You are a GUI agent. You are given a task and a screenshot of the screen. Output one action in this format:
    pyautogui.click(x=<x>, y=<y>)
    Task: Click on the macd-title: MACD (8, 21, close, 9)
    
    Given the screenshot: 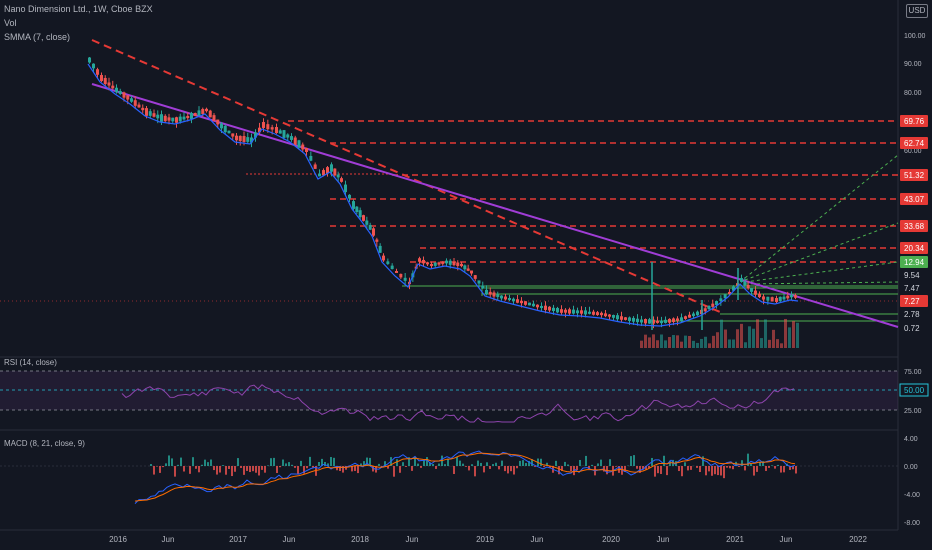 What is the action you would take?
    pyautogui.click(x=44, y=443)
    